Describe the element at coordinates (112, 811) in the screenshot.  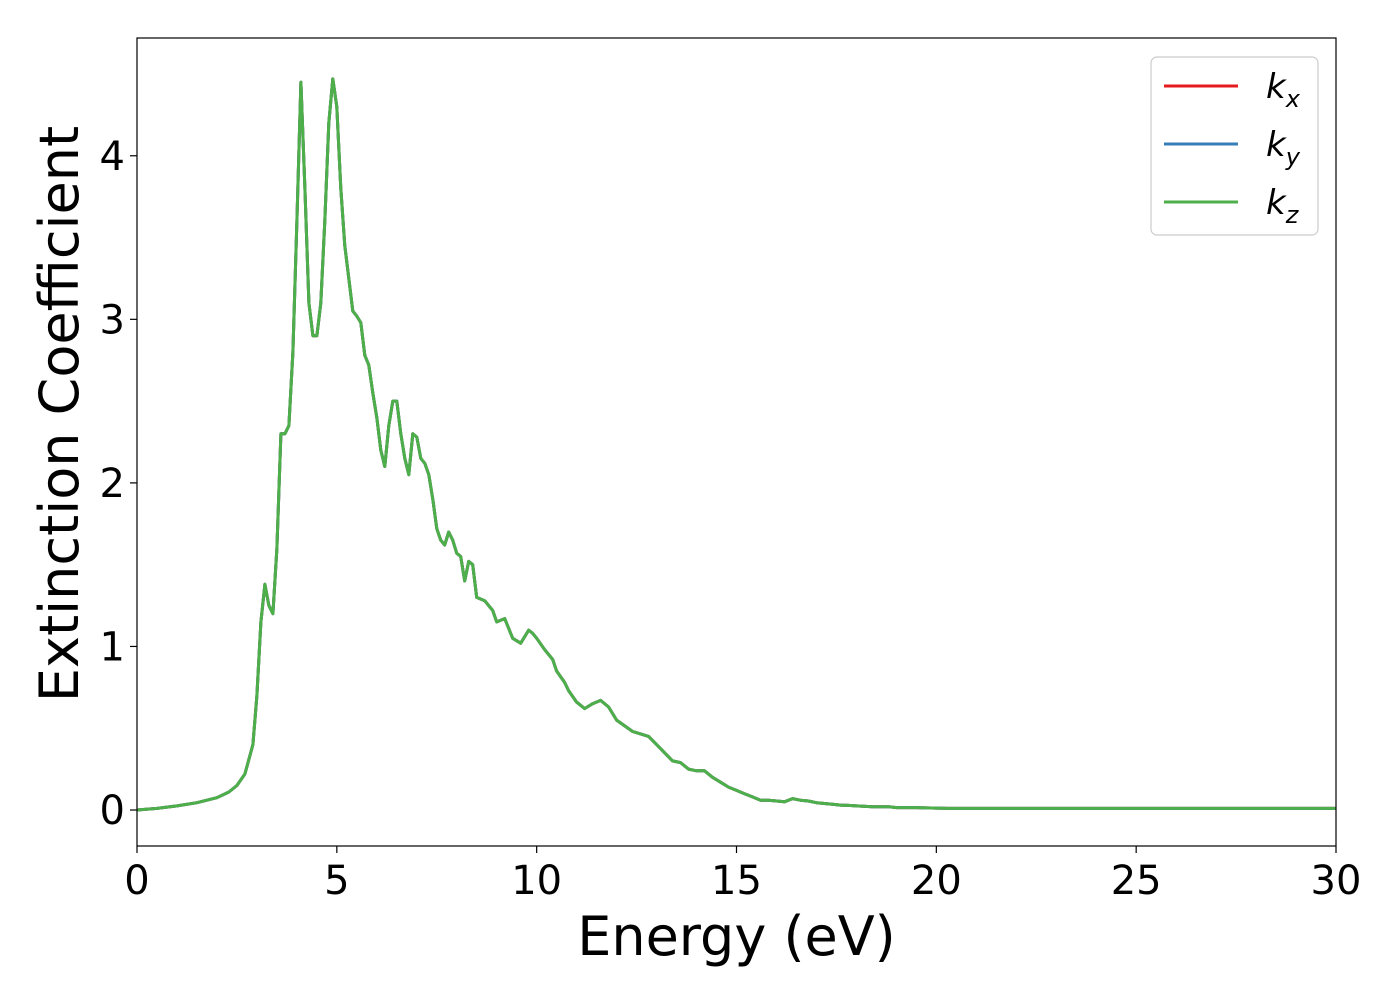
I see `y-tick-label: 0` at that location.